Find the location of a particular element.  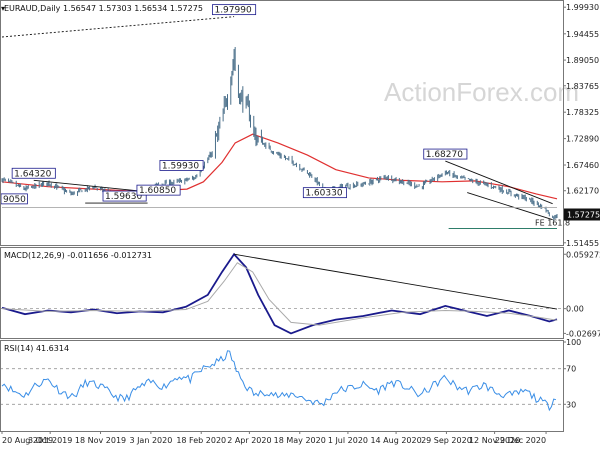

price-label: 1.97990 is located at coordinates (232, 11).